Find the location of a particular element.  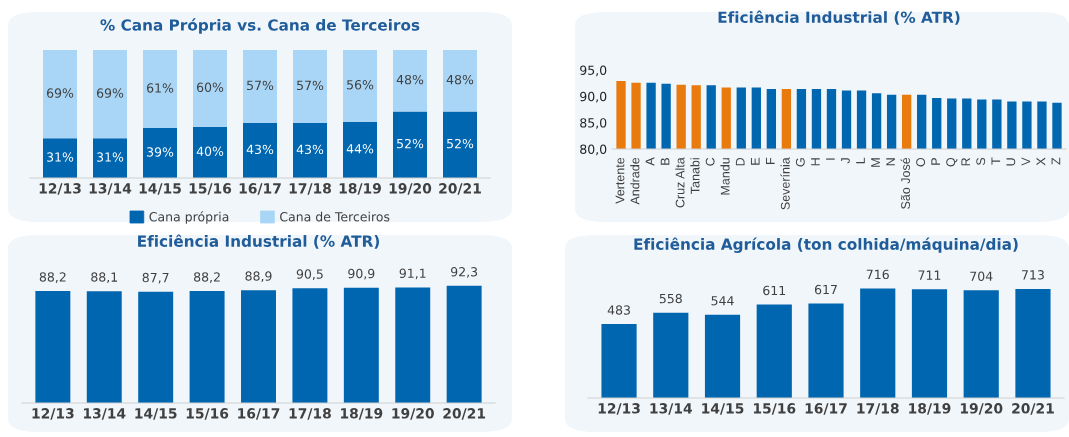

legend-label: Cana própria is located at coordinates (189, 217).